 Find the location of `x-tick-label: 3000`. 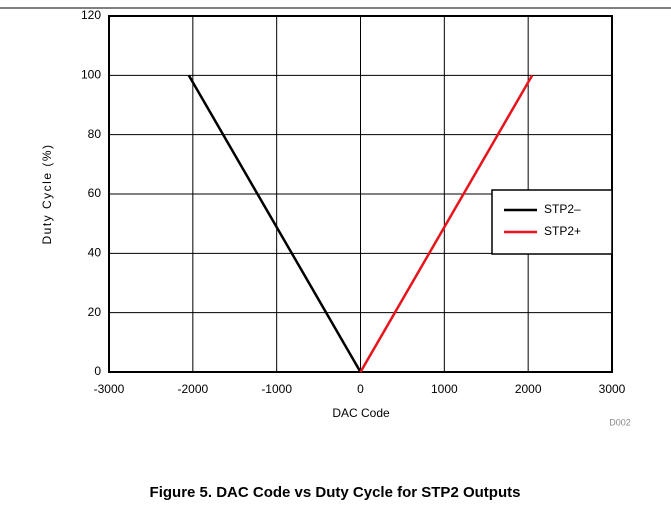

x-tick-label: 3000 is located at coordinates (612, 389).